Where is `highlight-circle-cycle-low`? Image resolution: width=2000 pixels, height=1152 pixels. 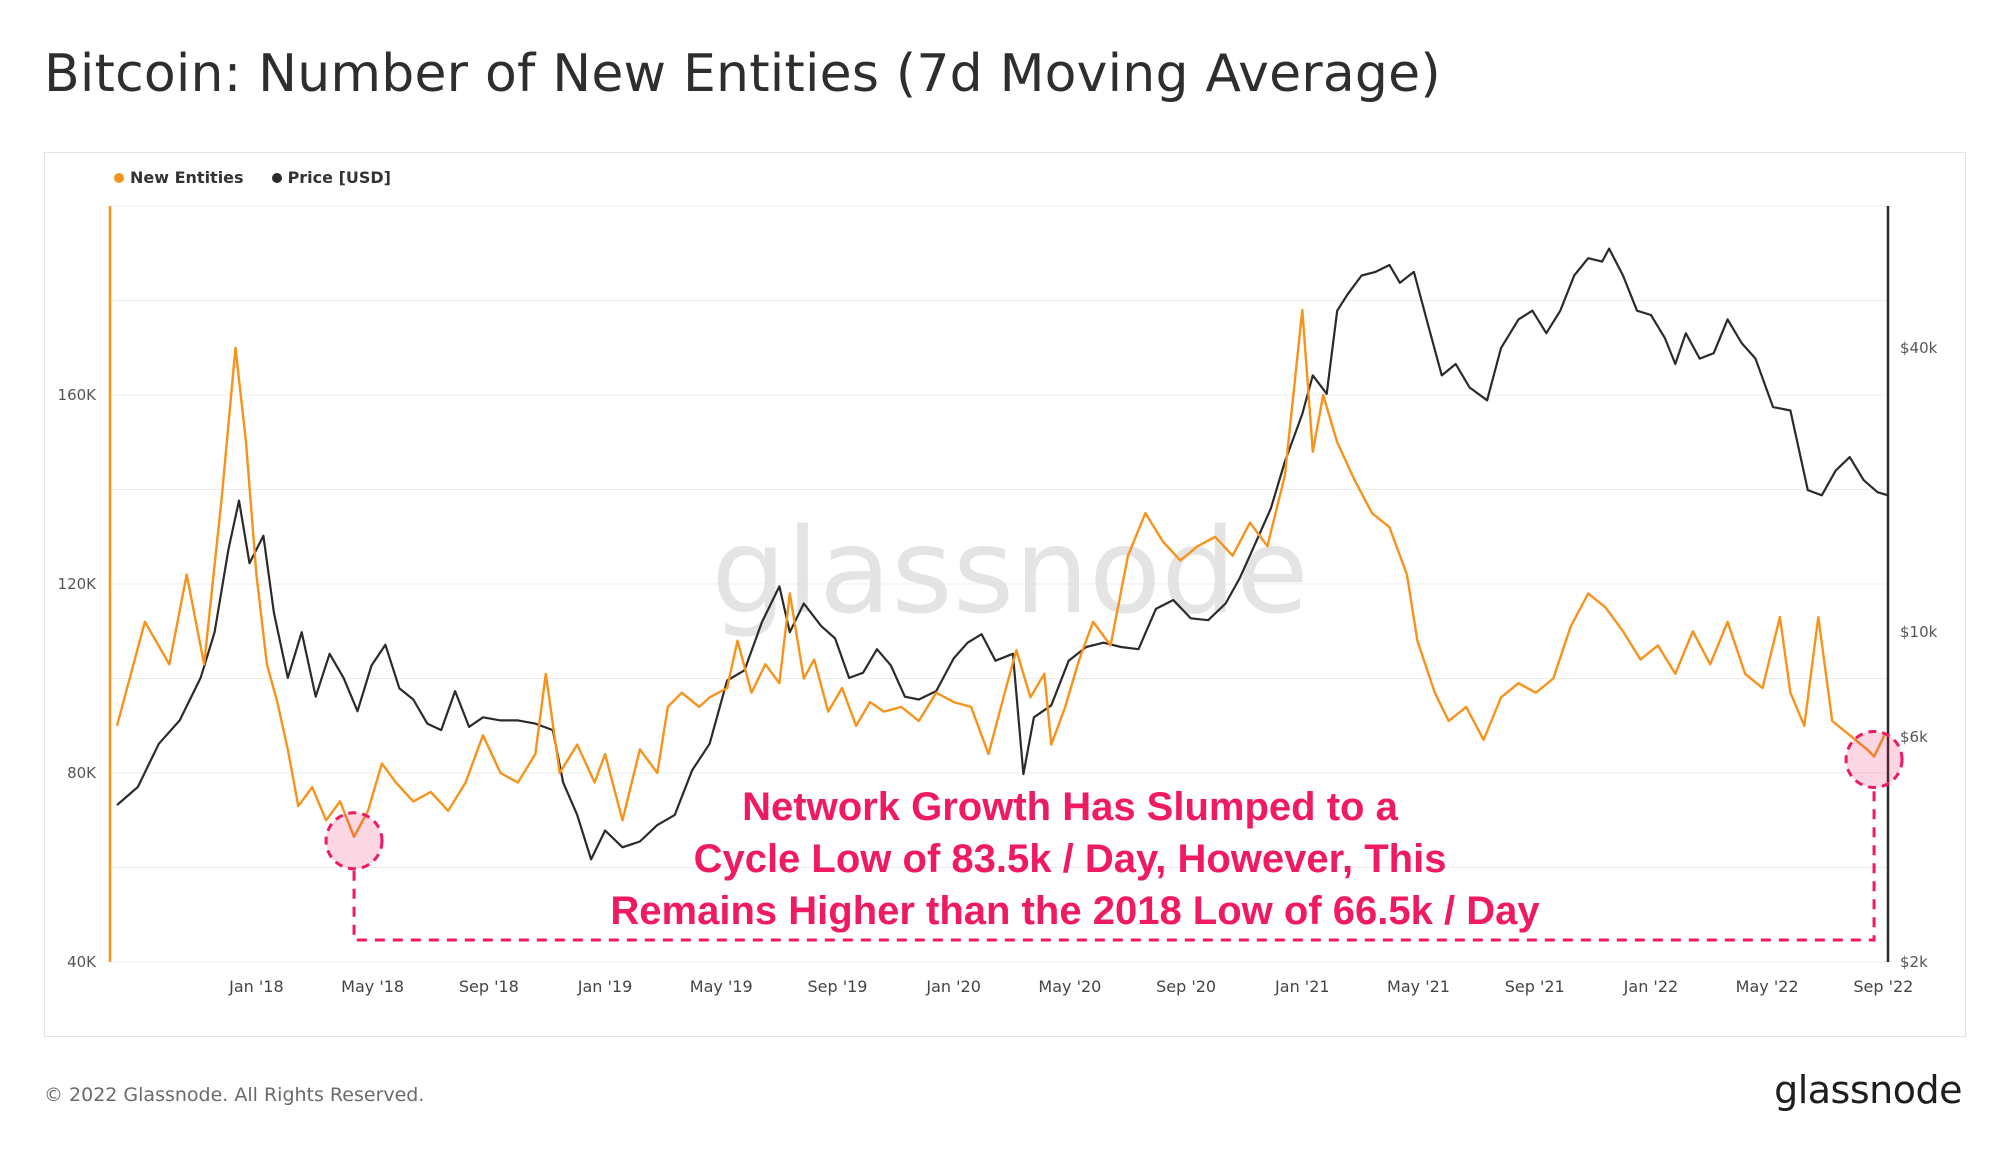
highlight-circle-cycle-low is located at coordinates (1874, 759).